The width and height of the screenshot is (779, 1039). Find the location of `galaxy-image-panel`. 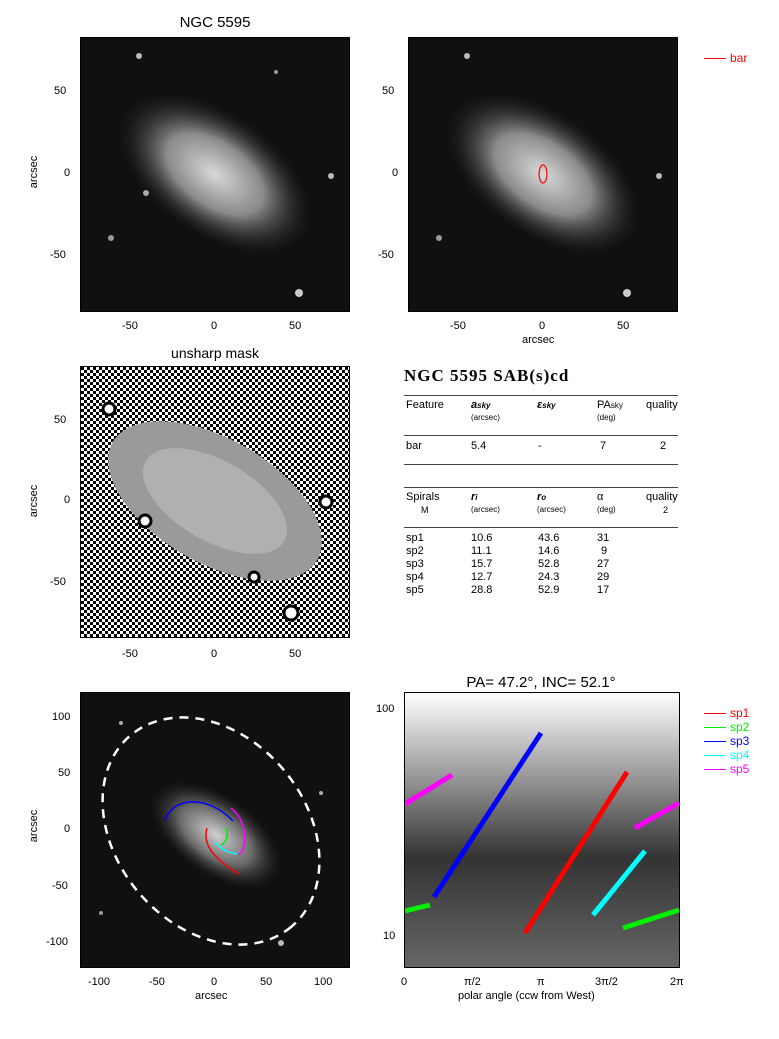

galaxy-image-panel is located at coordinates (215, 174).